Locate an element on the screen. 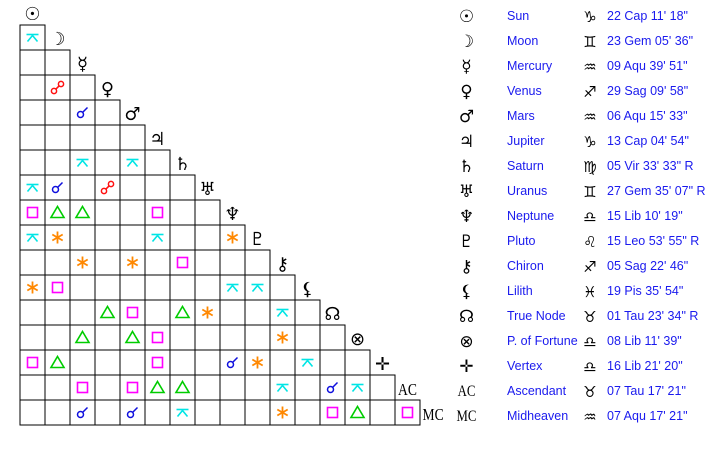  mercury-icon: ☿ is located at coordinates (82, 64).